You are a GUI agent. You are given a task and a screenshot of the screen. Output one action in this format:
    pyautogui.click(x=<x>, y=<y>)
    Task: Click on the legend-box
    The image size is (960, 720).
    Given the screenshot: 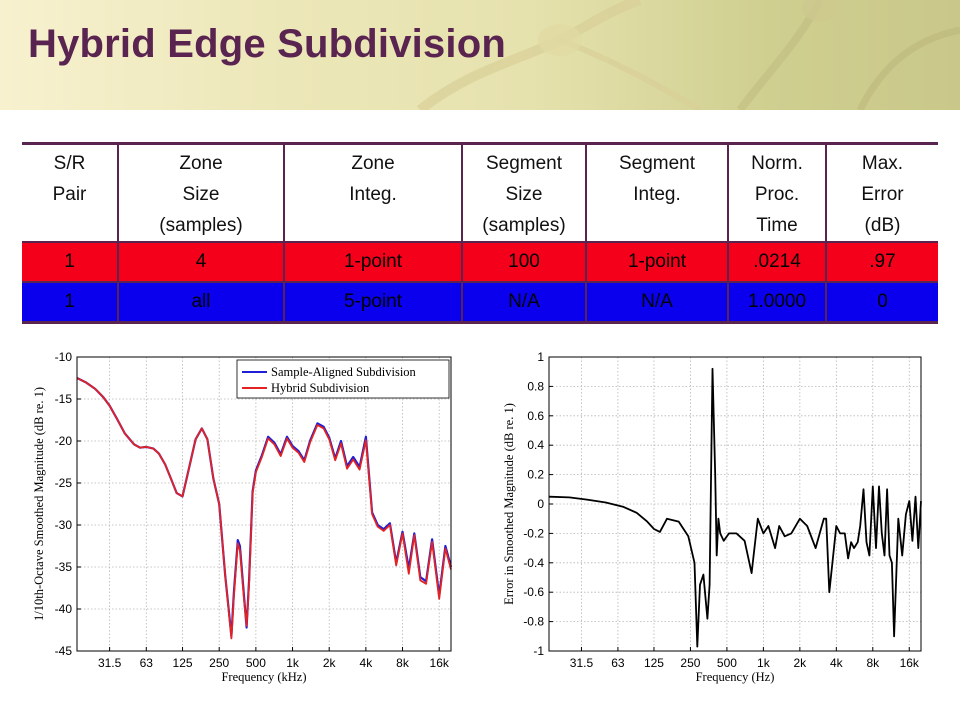 What is the action you would take?
    pyautogui.click(x=343, y=379)
    